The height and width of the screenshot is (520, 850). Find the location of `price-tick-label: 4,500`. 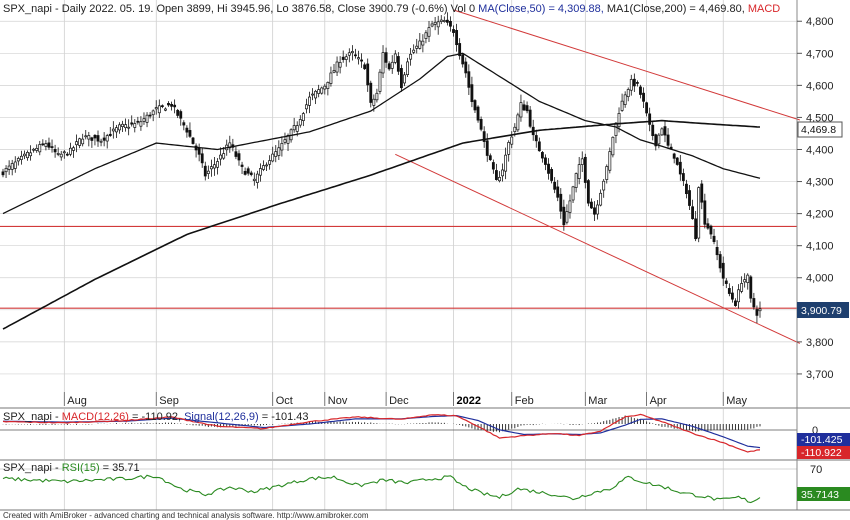

price-tick-label: 4,500 is located at coordinates (820, 118).